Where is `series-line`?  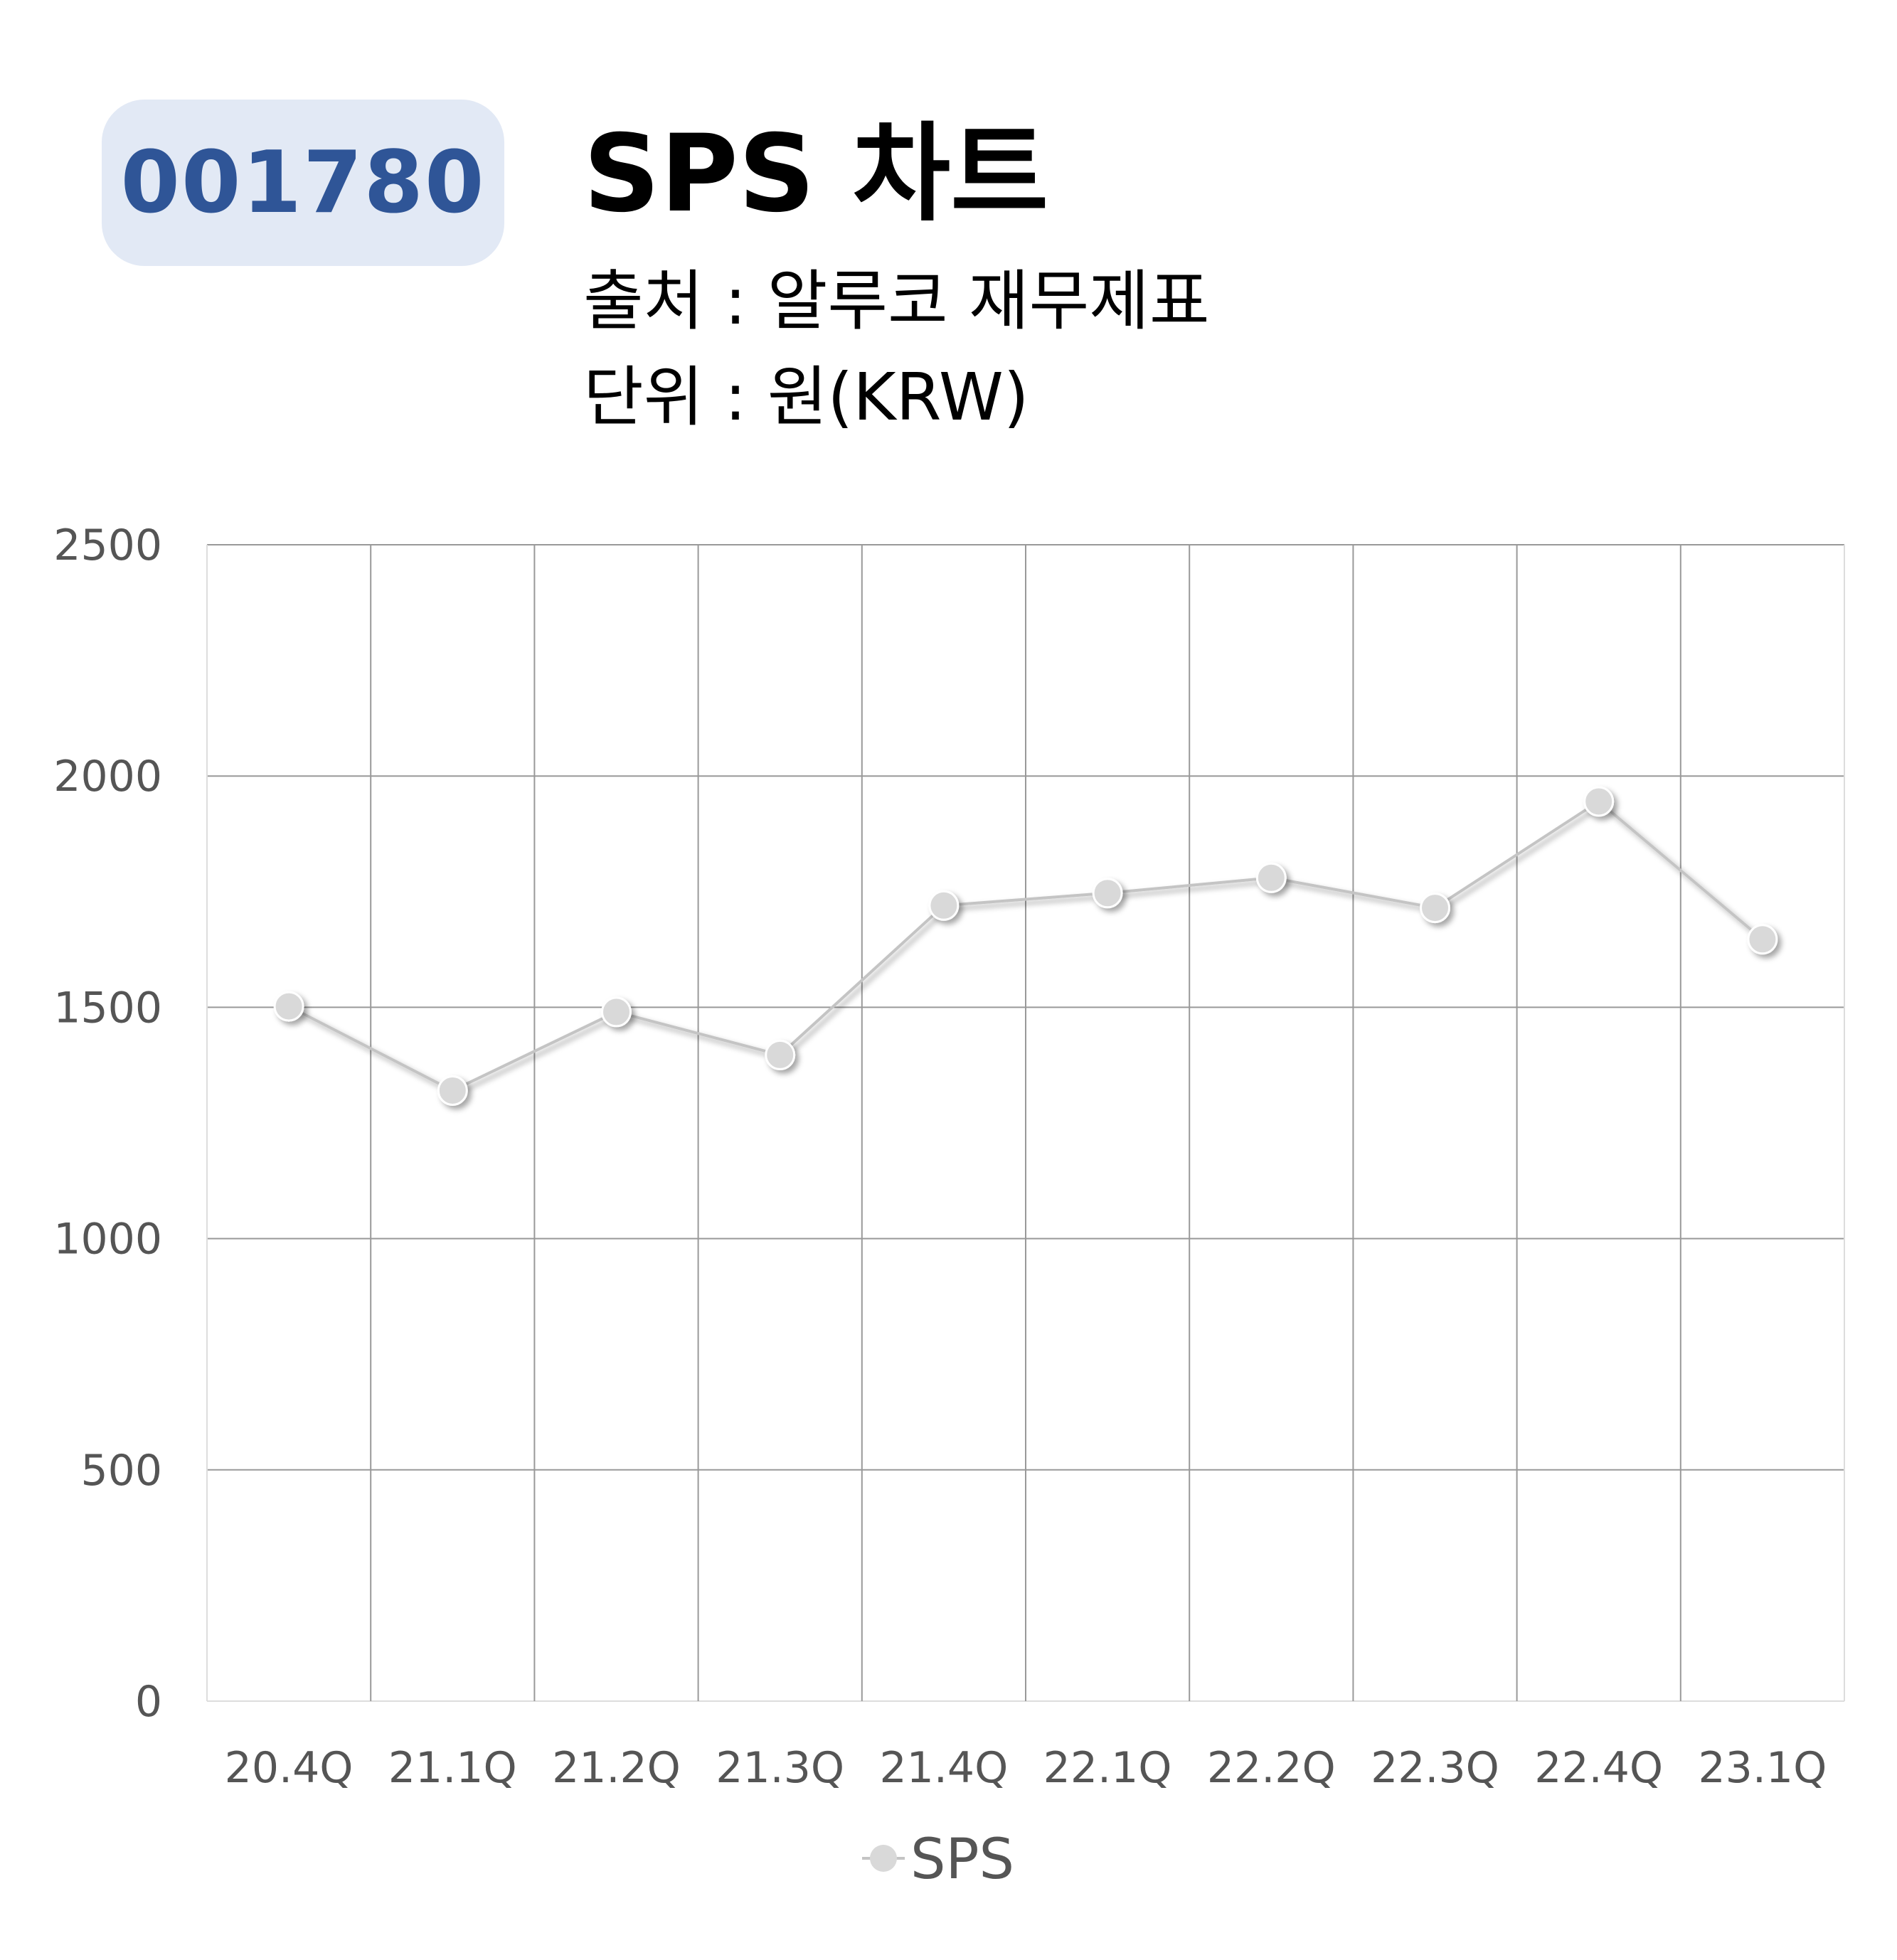
series-line is located at coordinates (1026, 945).